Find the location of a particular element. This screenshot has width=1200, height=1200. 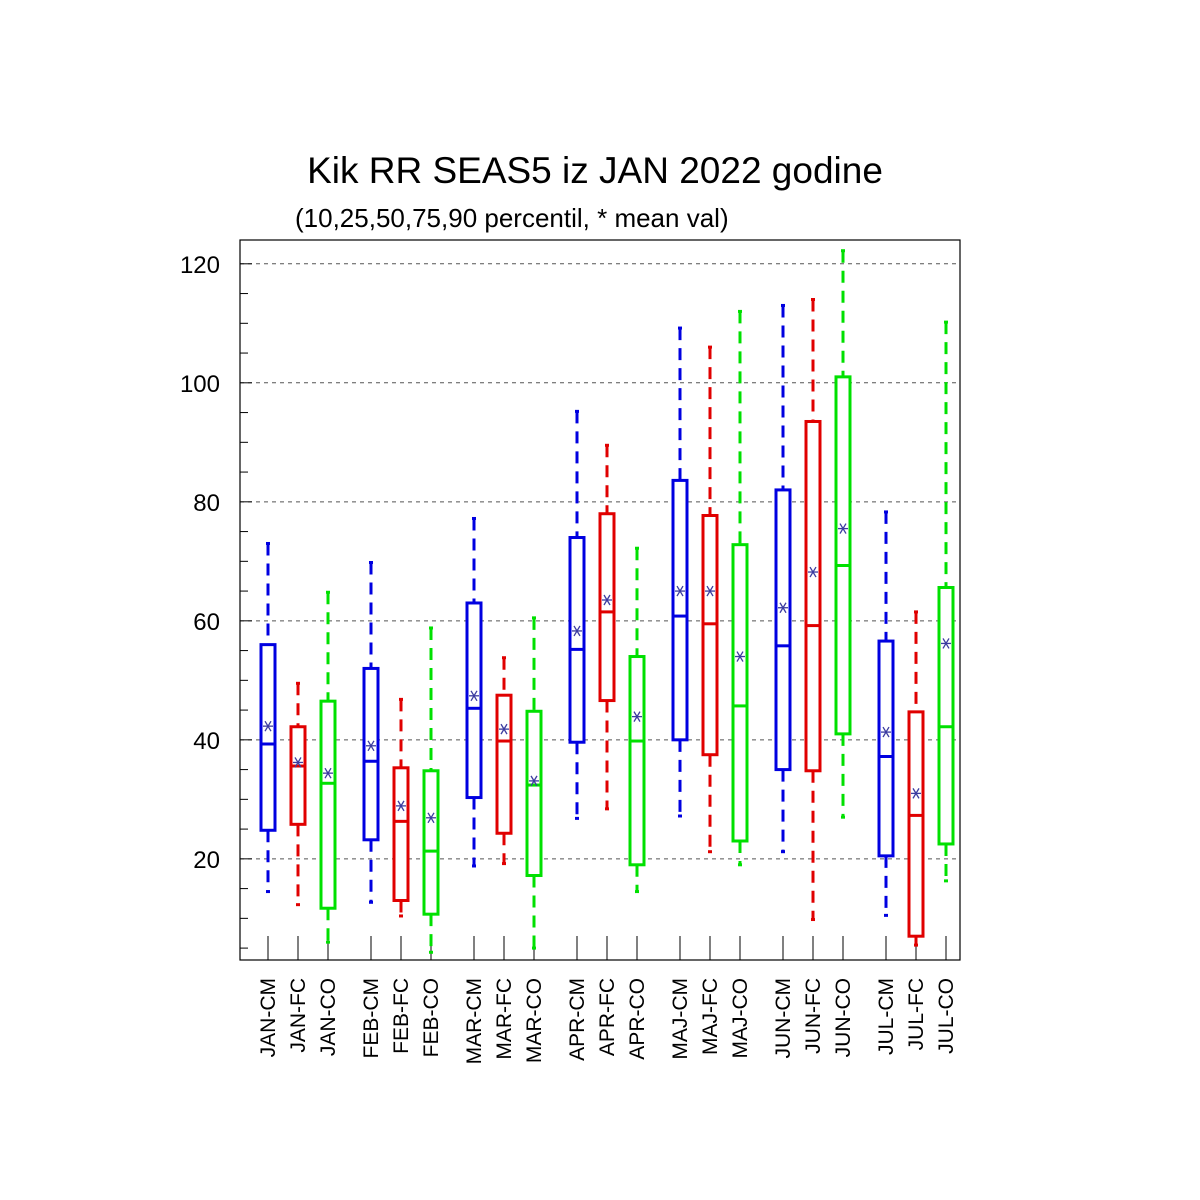

x-tick-label: FEB-FC is located at coordinates (401, 1016).